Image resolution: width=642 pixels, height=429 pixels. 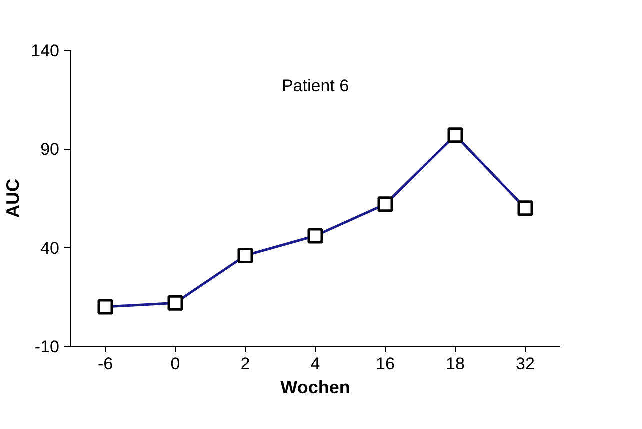 I want to click on x-axis-title: Wochen, so click(x=315, y=388).